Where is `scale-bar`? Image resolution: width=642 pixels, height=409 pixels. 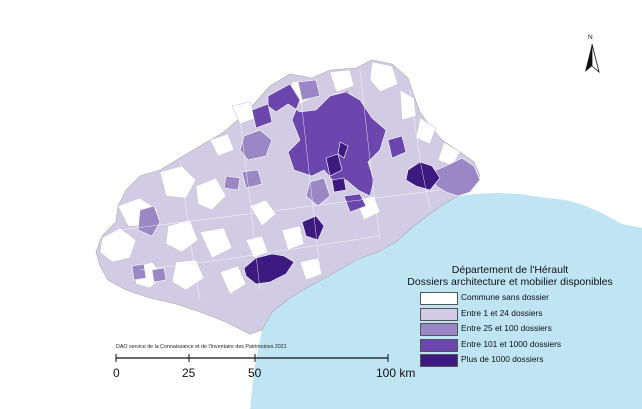 scale-bar is located at coordinates (252, 358).